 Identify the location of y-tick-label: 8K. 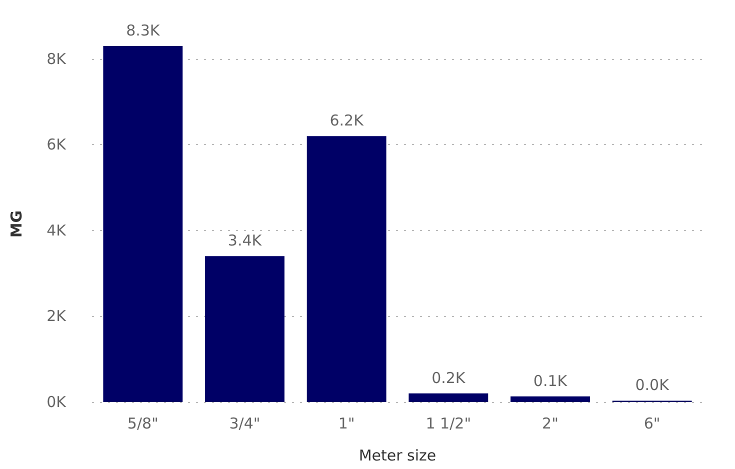
(57, 59).